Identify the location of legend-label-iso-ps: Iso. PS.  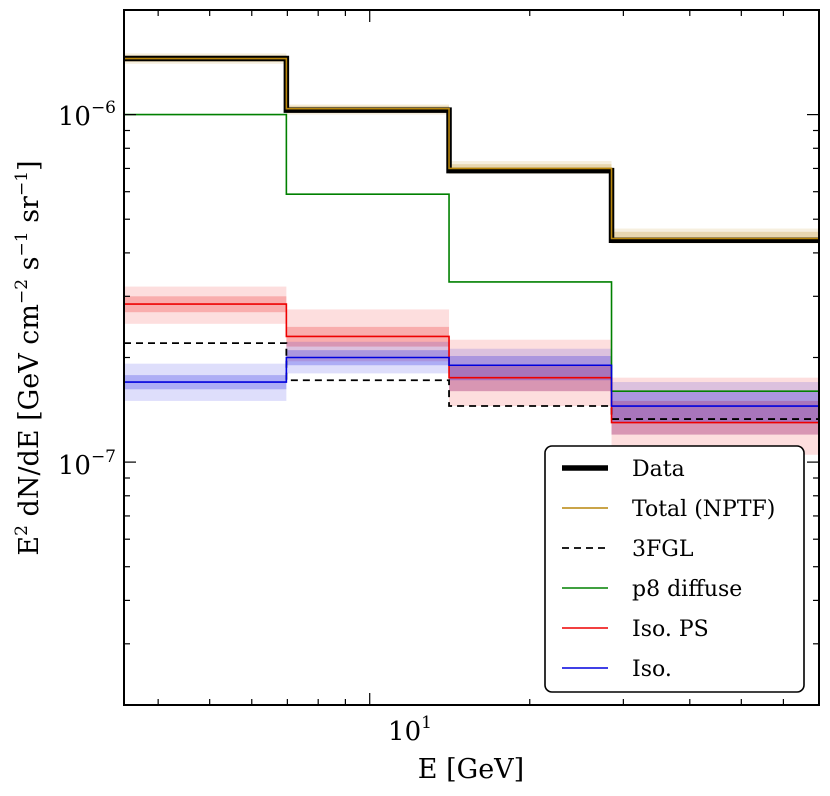
(670, 629).